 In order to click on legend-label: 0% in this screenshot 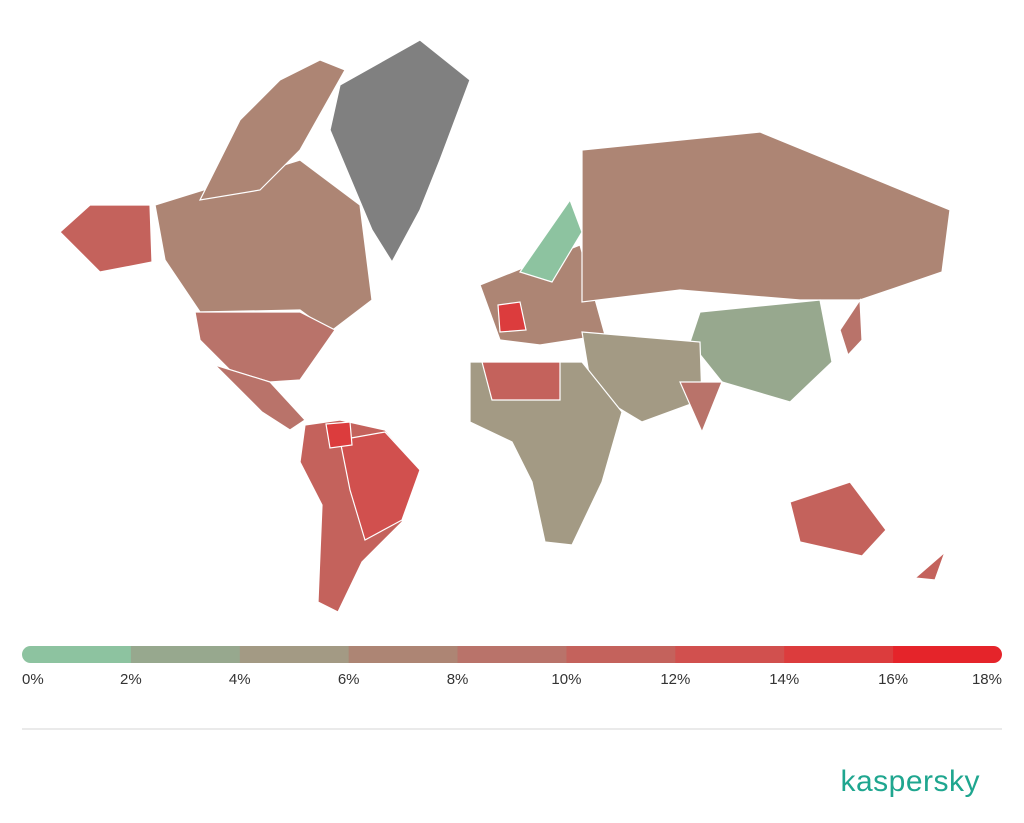, I will do `click(33, 679)`.